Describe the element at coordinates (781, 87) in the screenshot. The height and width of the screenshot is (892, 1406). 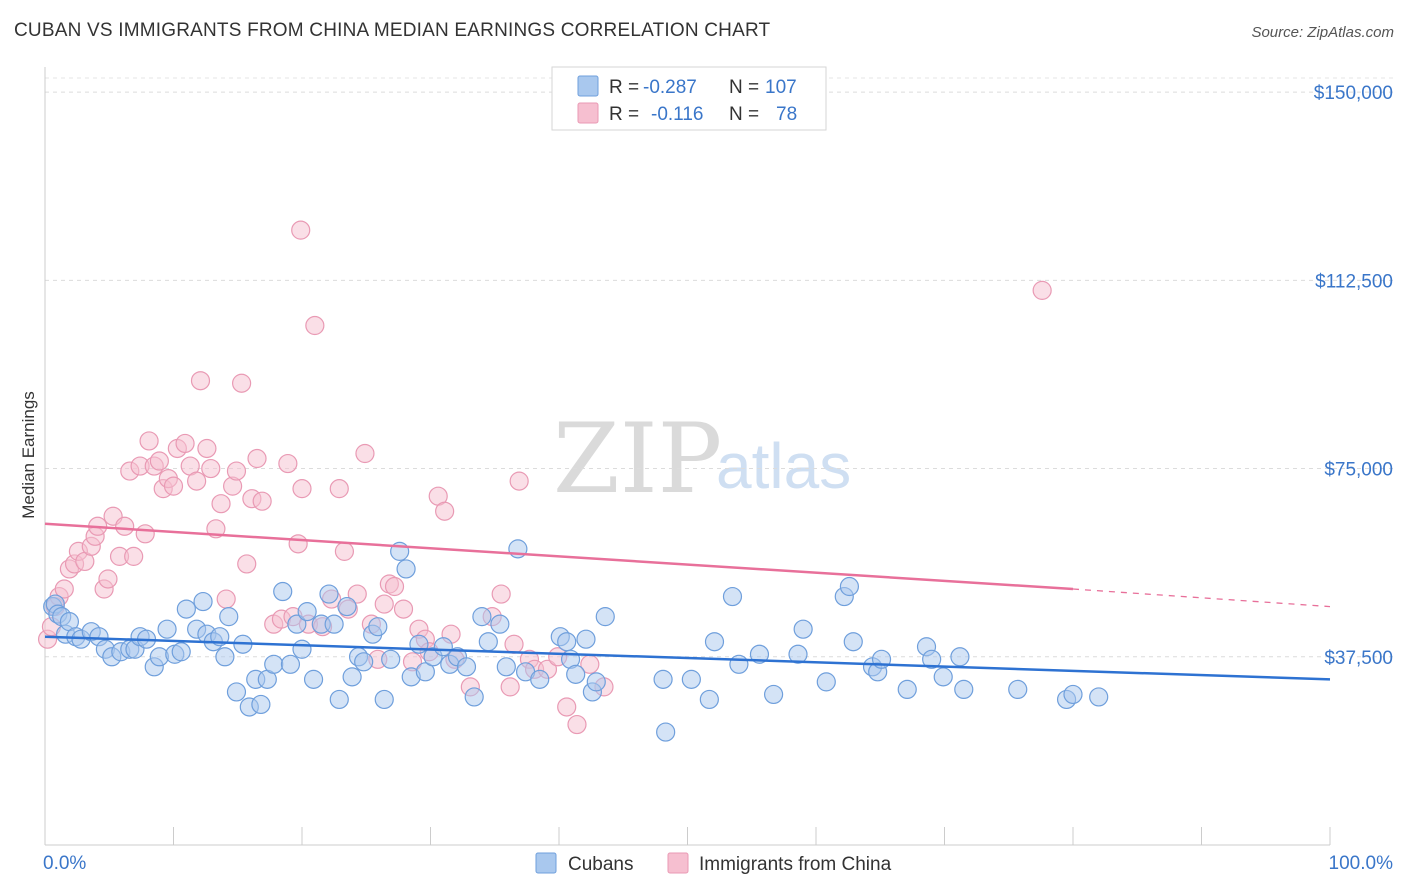
I see `legend-n-value: 107` at that location.